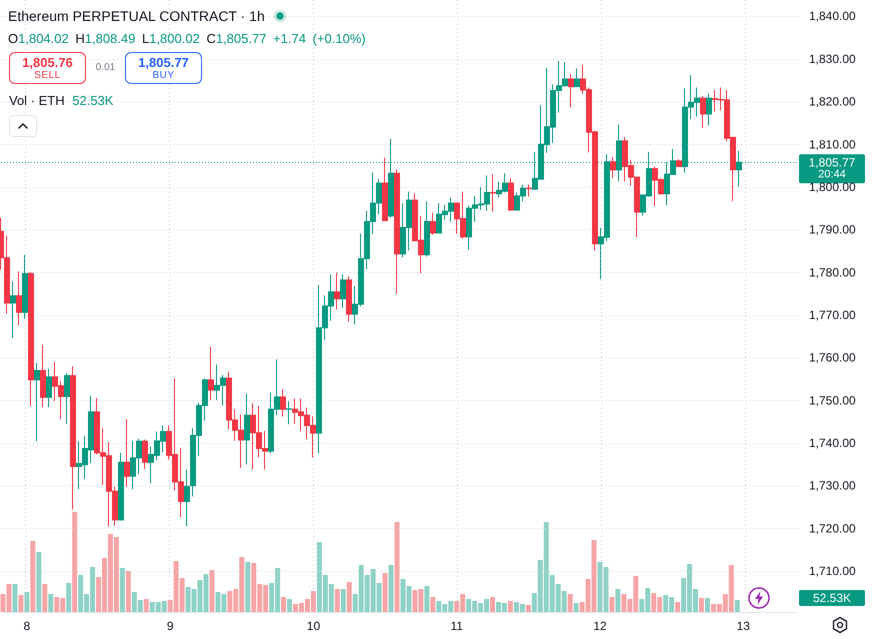 The width and height of the screenshot is (874, 639). Describe the element at coordinates (832, 272) in the screenshot. I see `y-tick-label: 1,780.00` at that location.